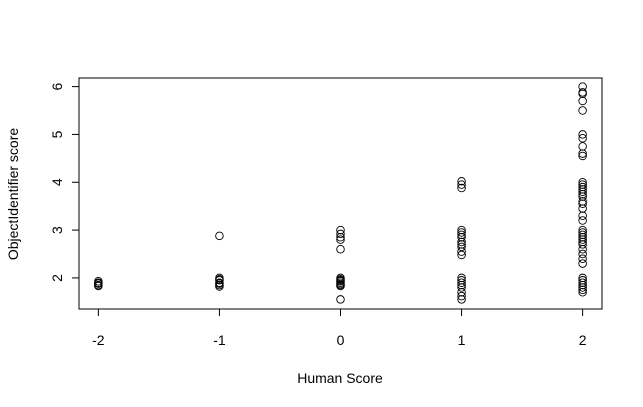 The width and height of the screenshot is (643, 407). Describe the element at coordinates (57, 230) in the screenshot. I see `y-tick-label: 3` at that location.